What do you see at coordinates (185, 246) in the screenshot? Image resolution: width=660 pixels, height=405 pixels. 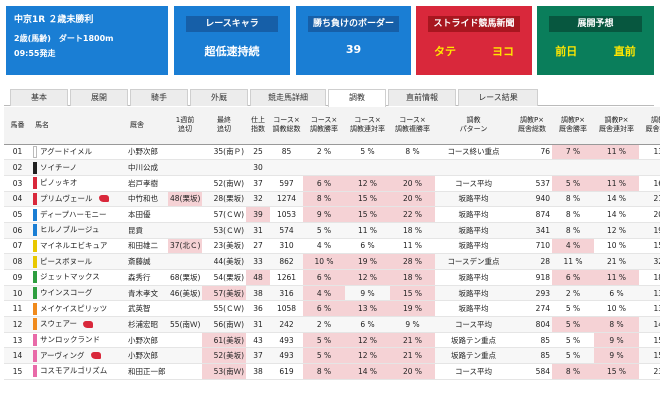 I see `week-before-workout: 37(北Ｃ)` at bounding box center [185, 246].